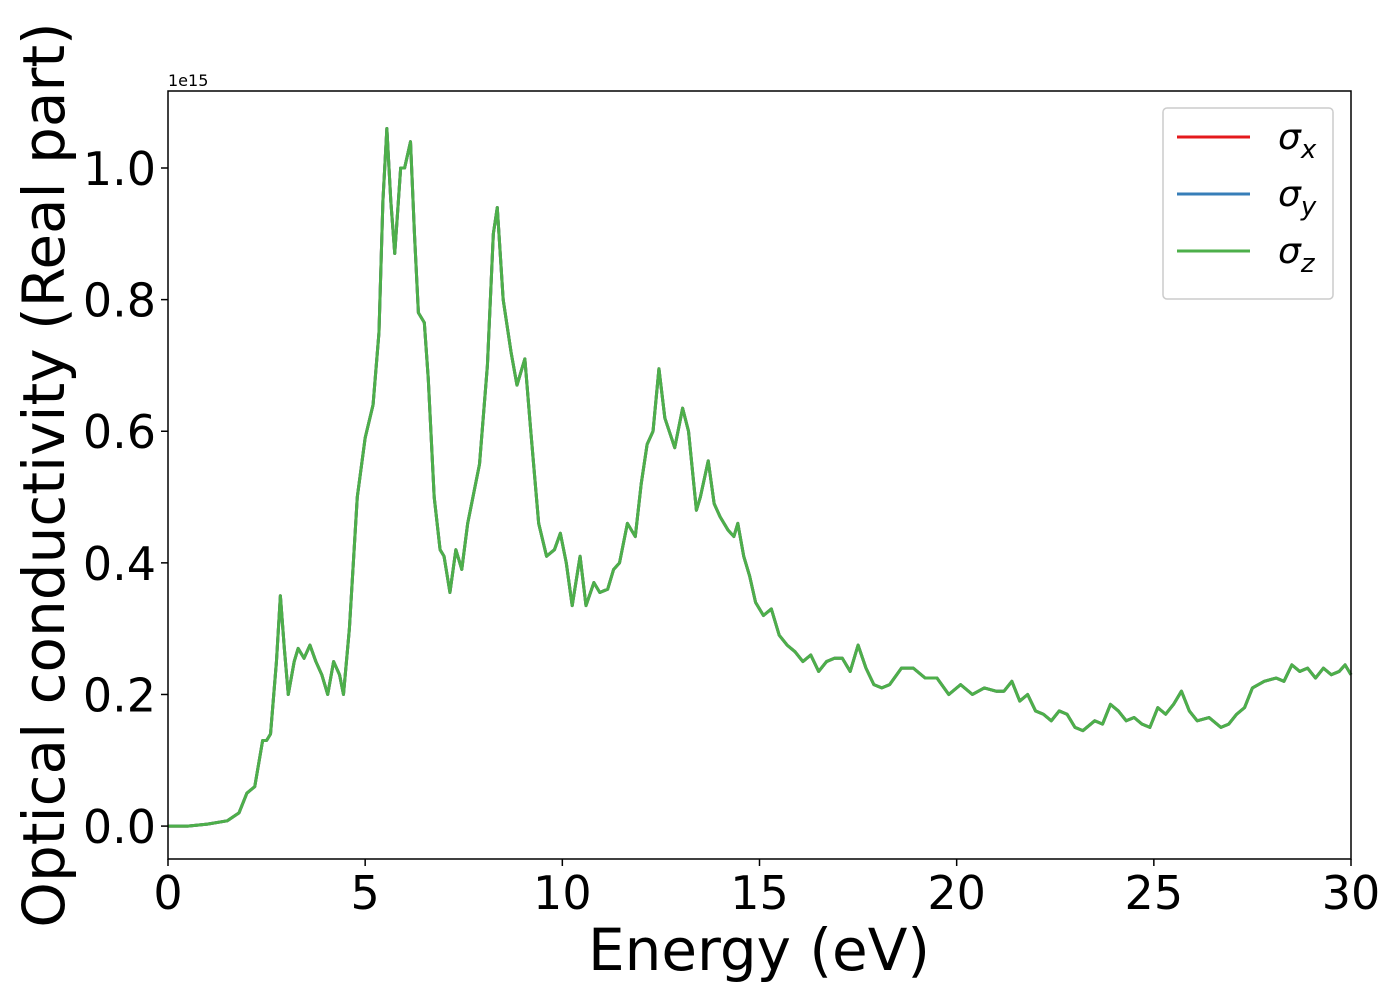 Image resolution: width=1400 pixels, height=1000 pixels. What do you see at coordinates (167, 893) in the screenshot?
I see `x-tick-label: 0` at bounding box center [167, 893].